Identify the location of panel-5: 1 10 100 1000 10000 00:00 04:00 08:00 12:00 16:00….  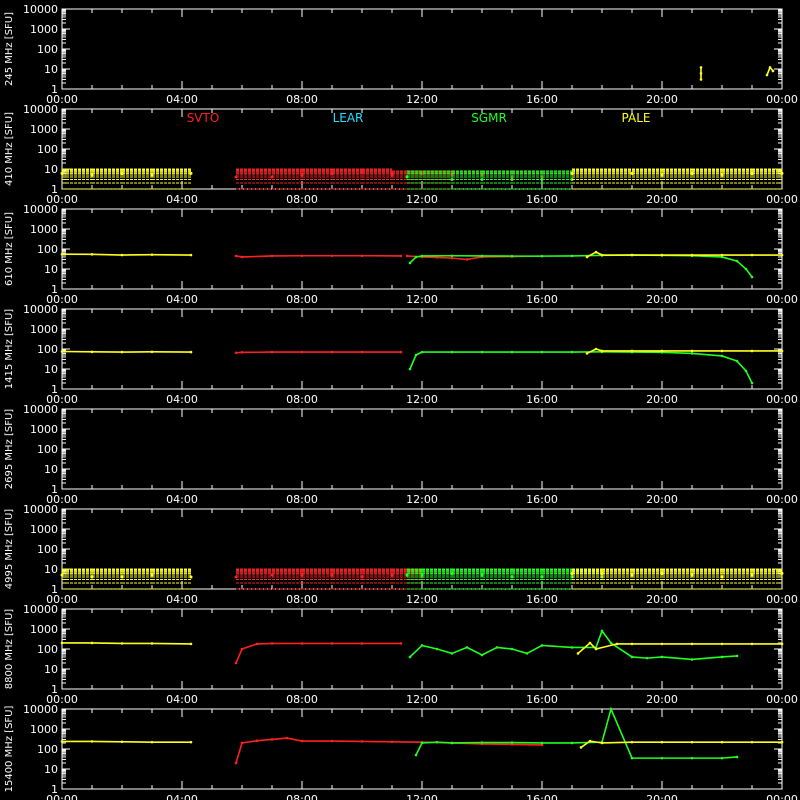
(401, 554).